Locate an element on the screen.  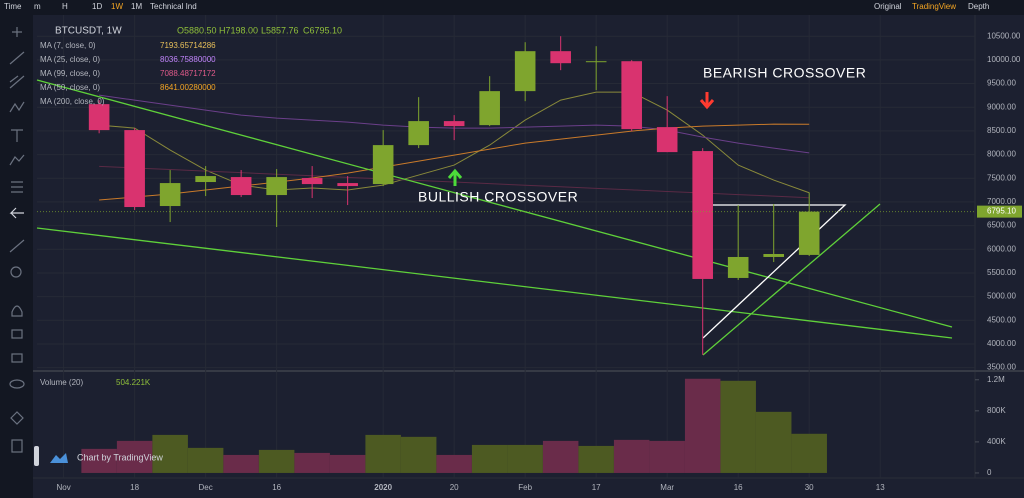
toolbar-button: H is located at coordinates (65, 6).